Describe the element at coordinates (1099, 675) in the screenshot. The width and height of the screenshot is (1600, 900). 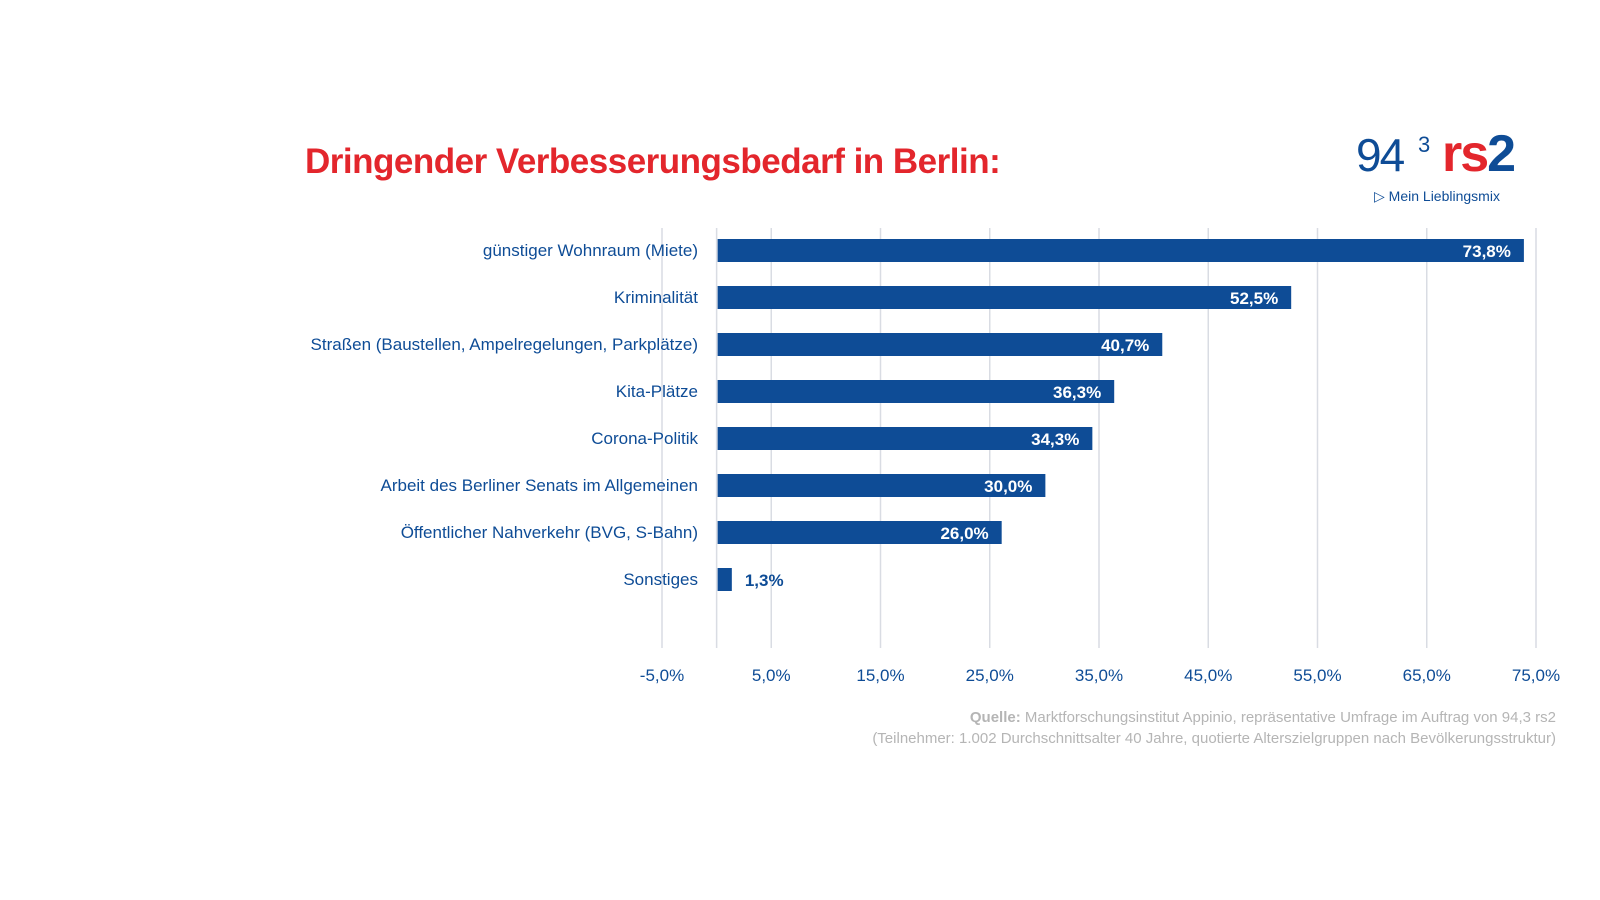
I see `x-tick-label: 35,0%` at that location.